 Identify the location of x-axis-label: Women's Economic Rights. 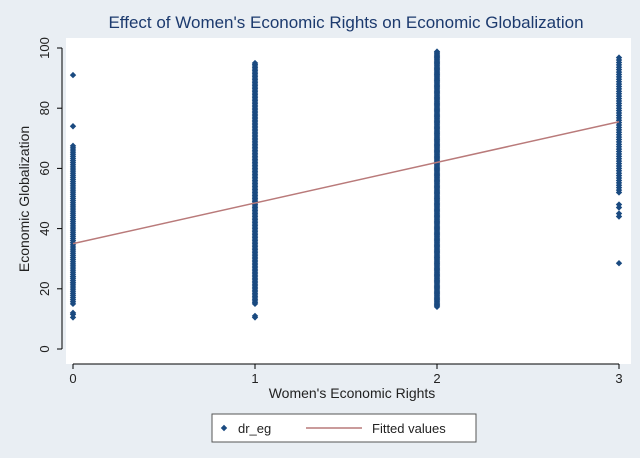
(352, 393).